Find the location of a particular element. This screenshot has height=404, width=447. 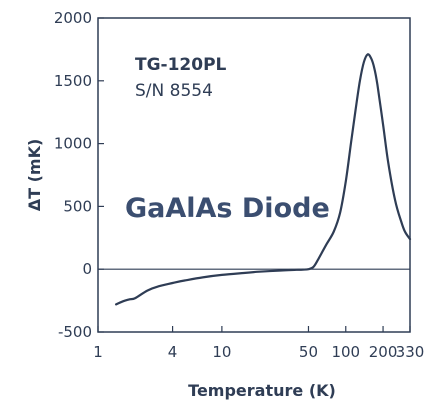

y-tick-label: -500 is located at coordinates (75, 332).